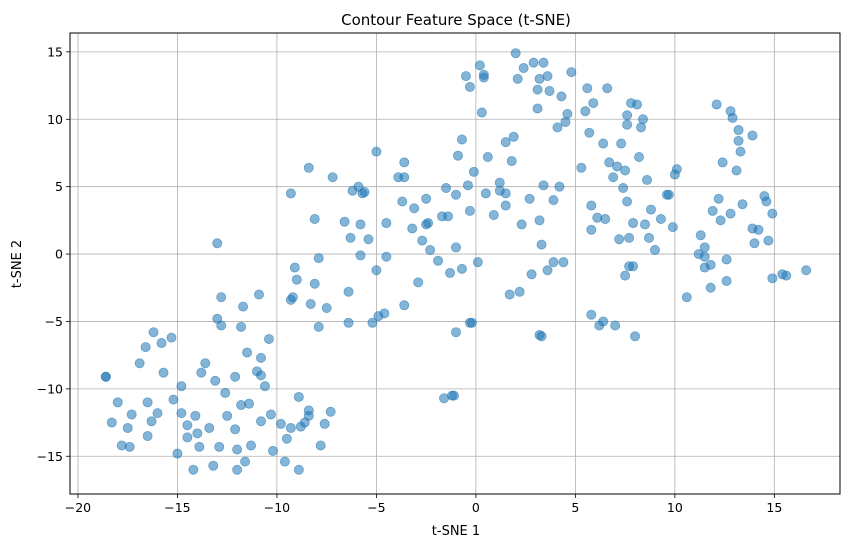 This screenshot has width=853, height=547. What do you see at coordinates (17, 264) in the screenshot?
I see `y-axis-label: t-SNE 2` at bounding box center [17, 264].